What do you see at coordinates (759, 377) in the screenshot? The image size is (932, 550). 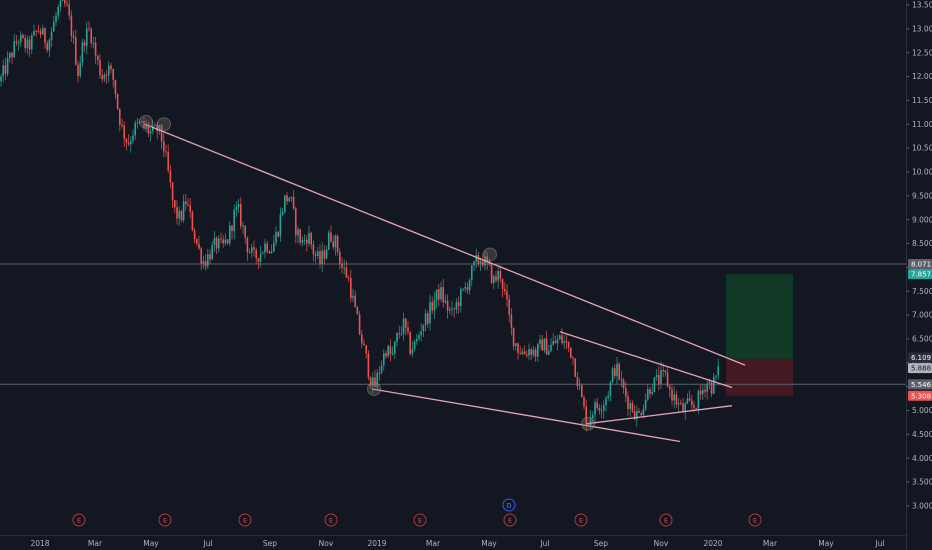 I see `loss-zone` at bounding box center [759, 377].